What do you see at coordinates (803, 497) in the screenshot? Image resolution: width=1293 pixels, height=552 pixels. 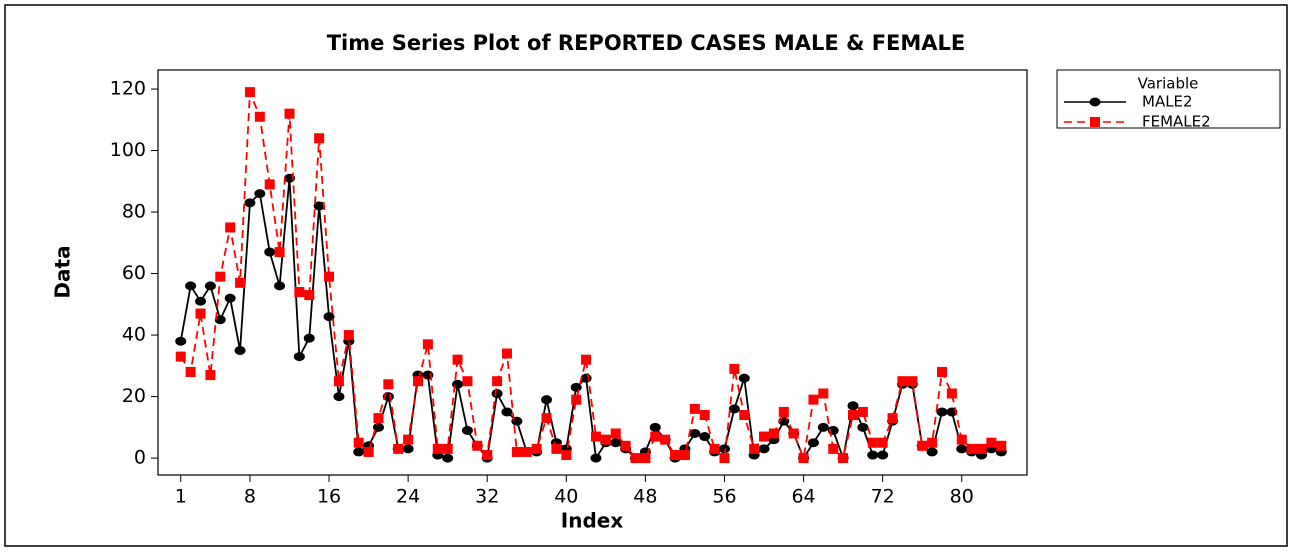 I see `x-tick-label: 64` at bounding box center [803, 497].